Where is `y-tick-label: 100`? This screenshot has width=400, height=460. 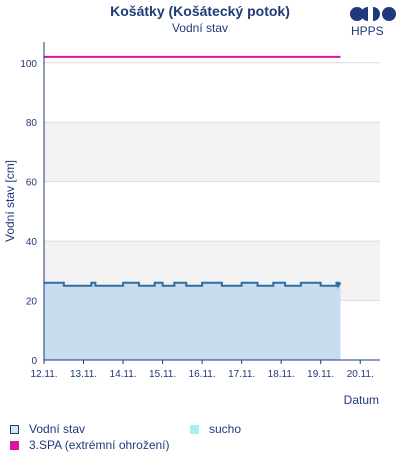
y-tick-label: 100 is located at coordinates (28, 64).